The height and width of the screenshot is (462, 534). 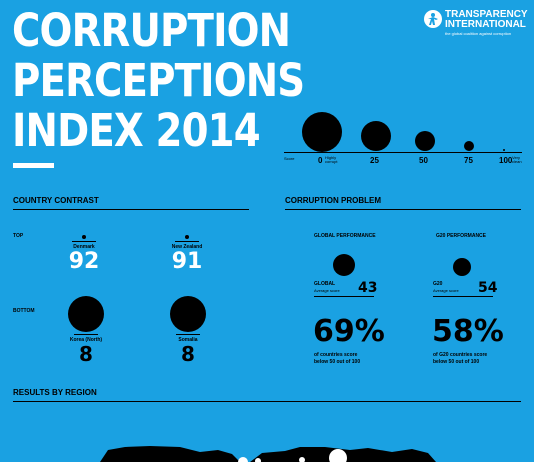 What do you see at coordinates (433, 19) in the screenshot?
I see `logo-figure-icon` at bounding box center [433, 19].